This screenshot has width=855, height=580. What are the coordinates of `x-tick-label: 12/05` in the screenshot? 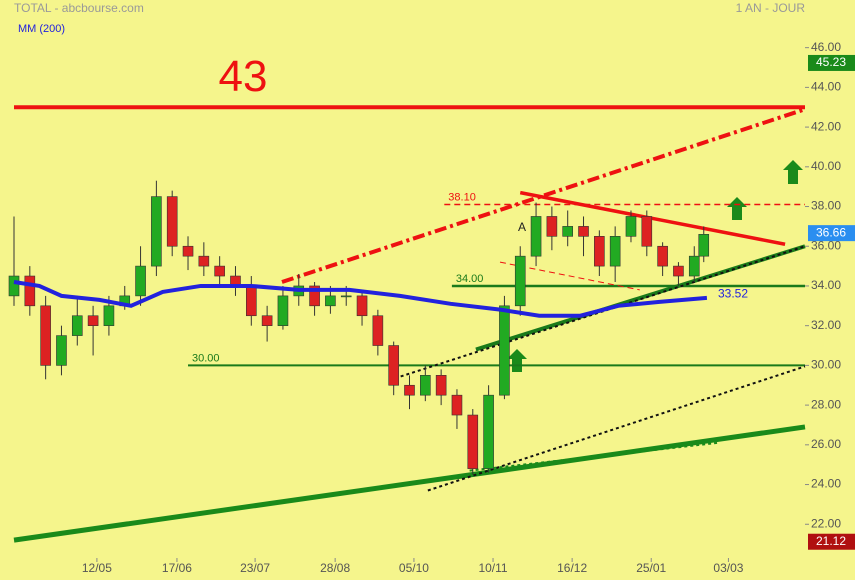 It's located at (97, 568).